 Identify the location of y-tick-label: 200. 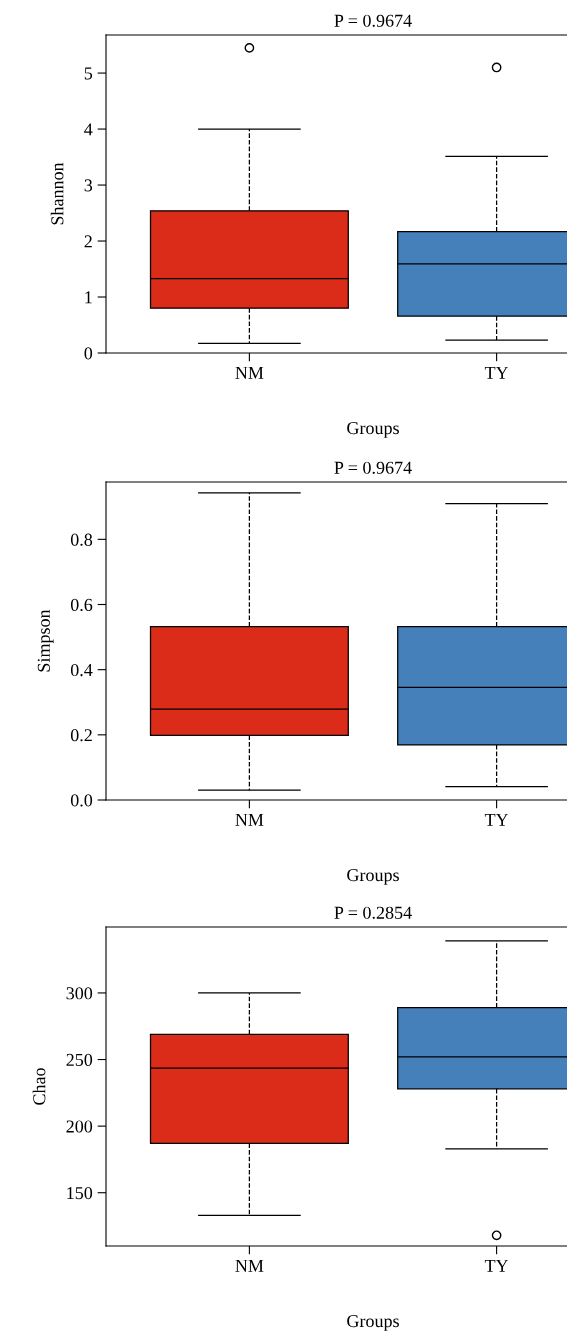
(79, 1126).